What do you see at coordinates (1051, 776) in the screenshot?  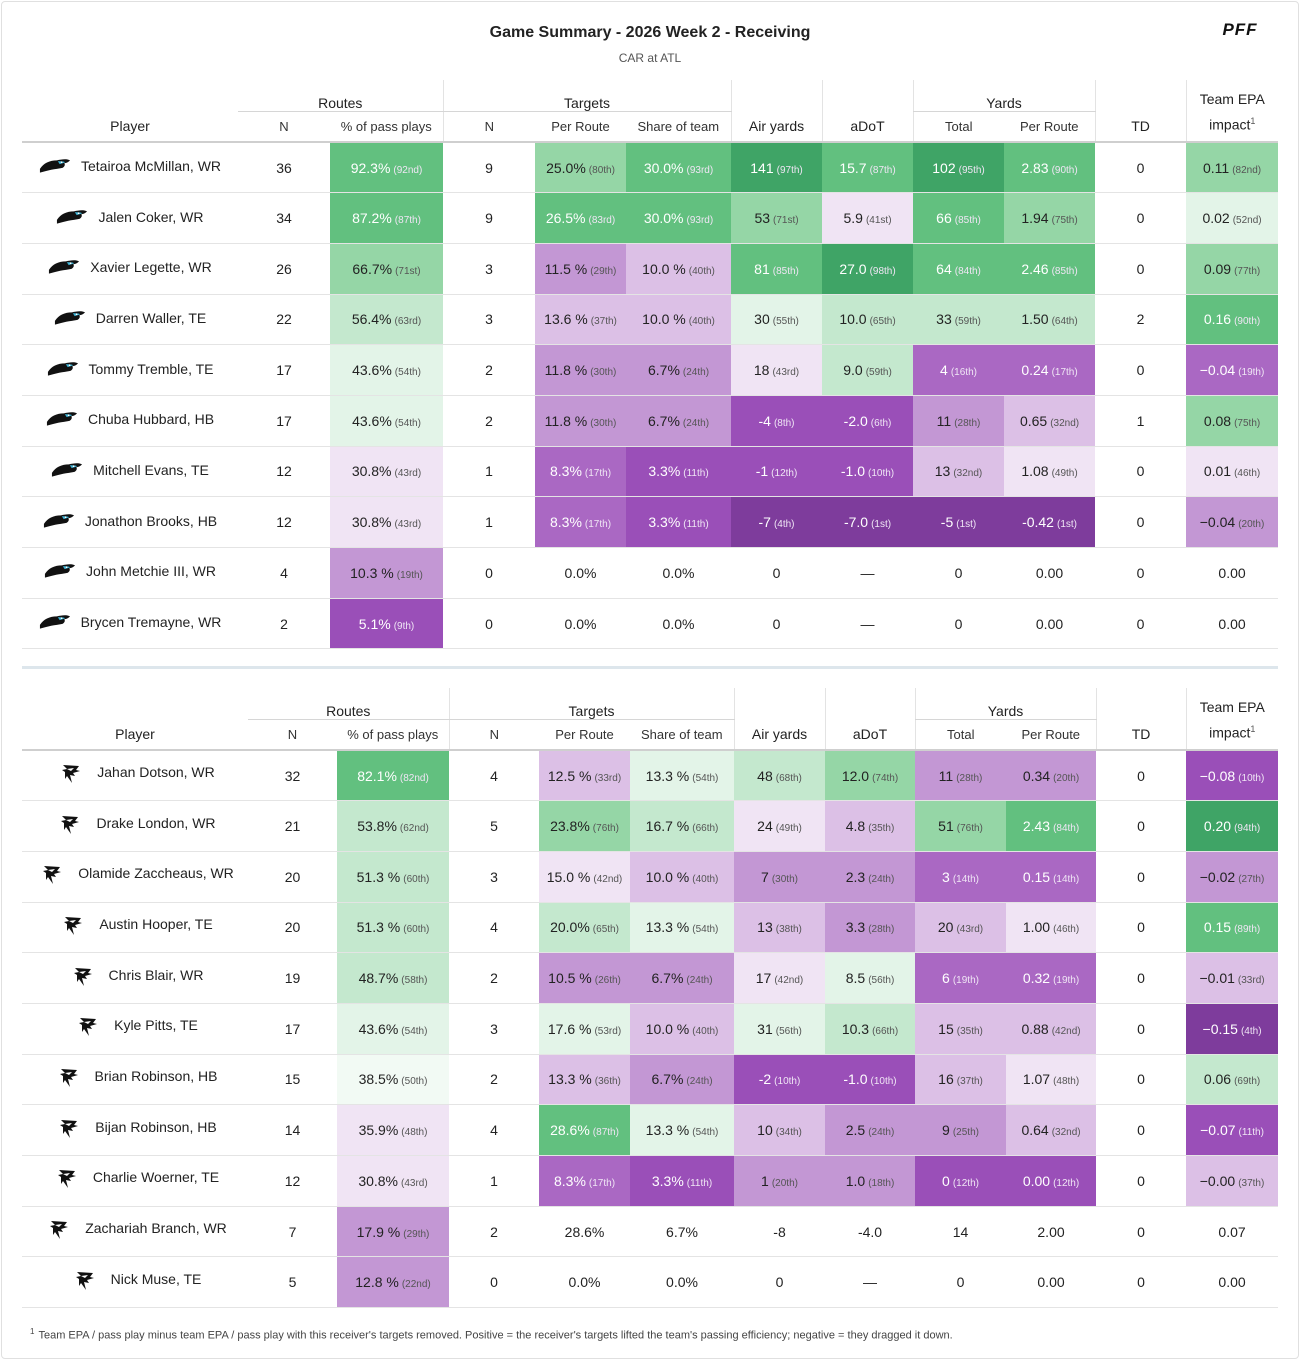 I see `cell-yards-per-route: 0.34 (20th)` at bounding box center [1051, 776].